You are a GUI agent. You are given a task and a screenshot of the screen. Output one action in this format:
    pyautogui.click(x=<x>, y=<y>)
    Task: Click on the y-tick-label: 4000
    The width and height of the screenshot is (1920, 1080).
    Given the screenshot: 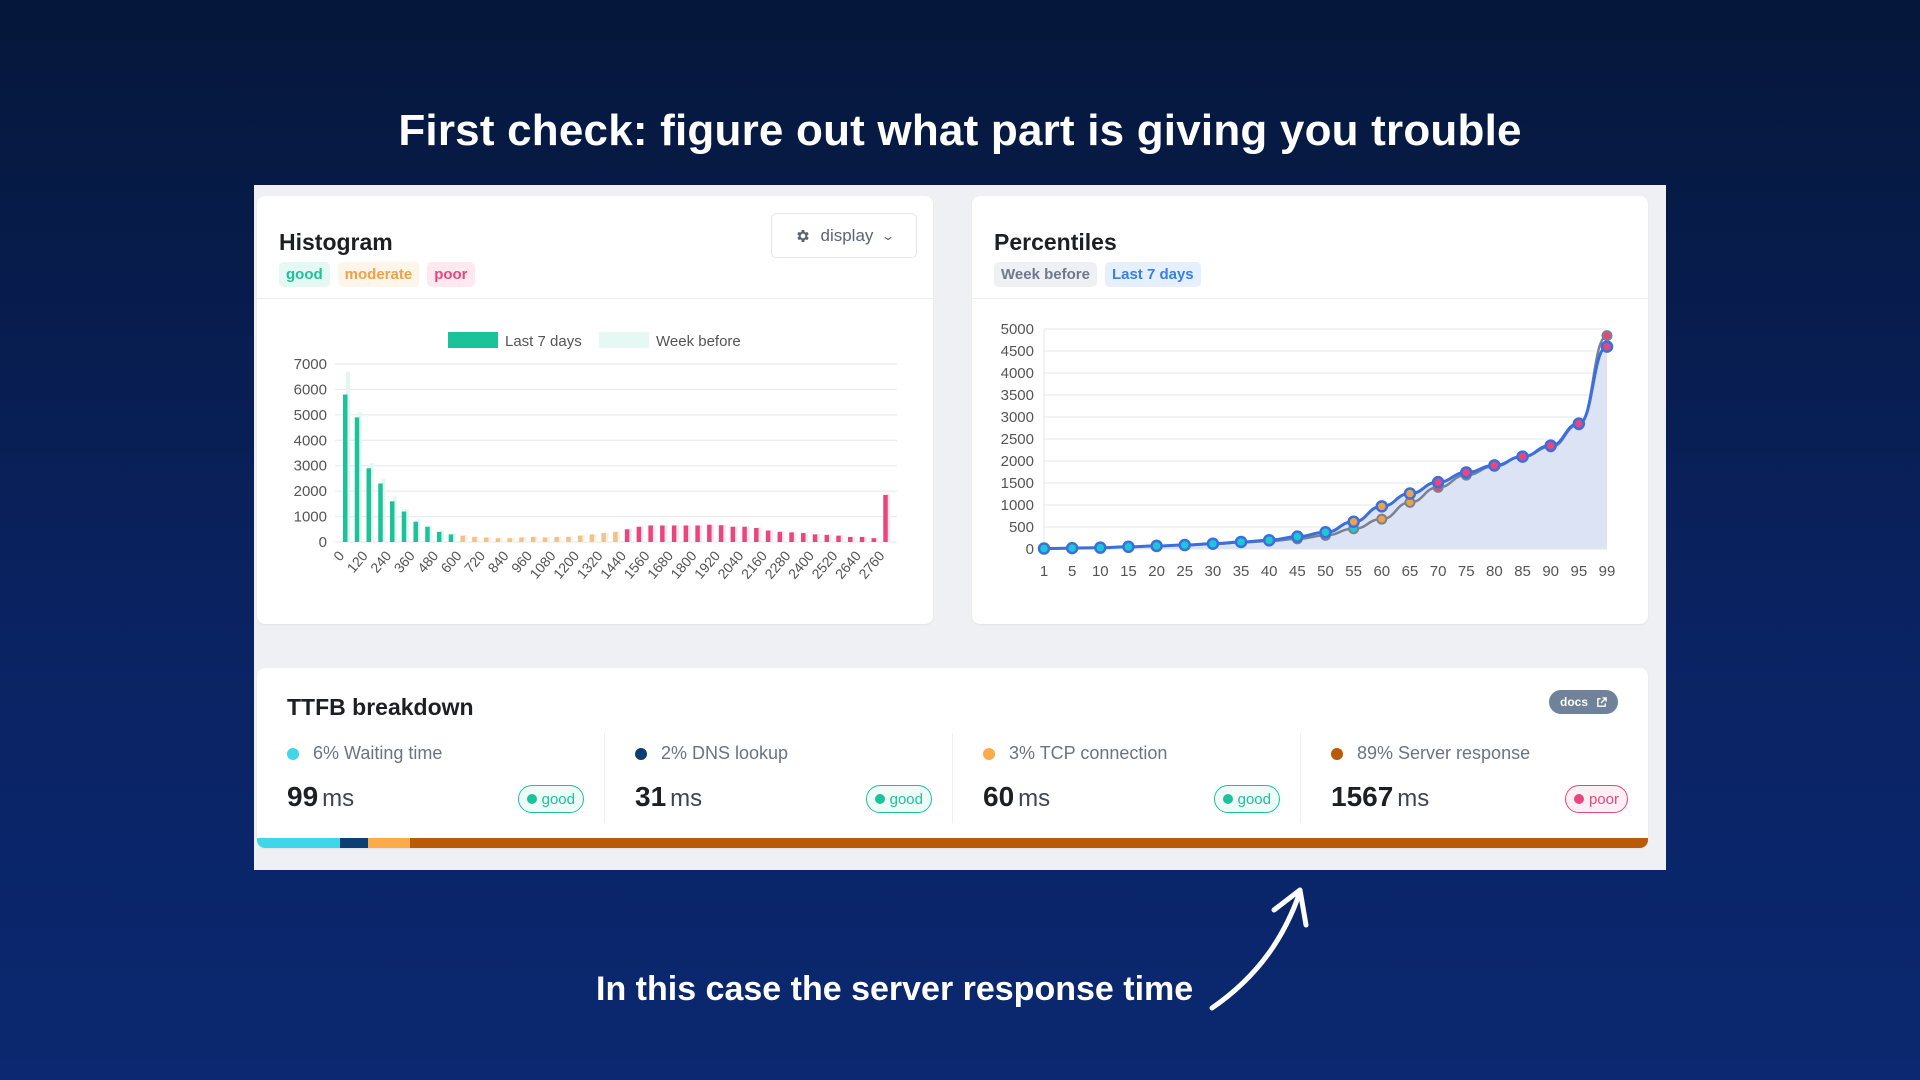 What is the action you would take?
    pyautogui.click(x=1017, y=373)
    